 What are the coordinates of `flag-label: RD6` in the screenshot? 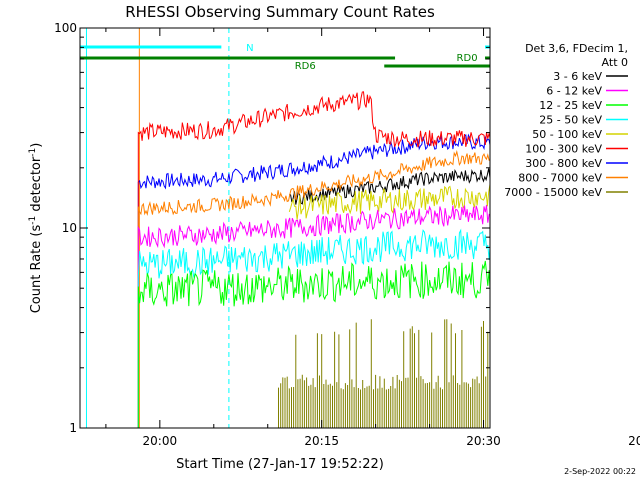 It's located at (305, 66).